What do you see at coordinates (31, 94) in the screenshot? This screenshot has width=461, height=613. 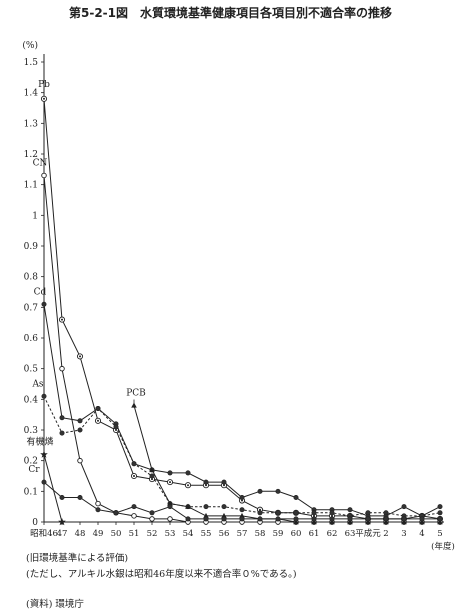 I see `y-tick-label: 1.4` at bounding box center [31, 94].